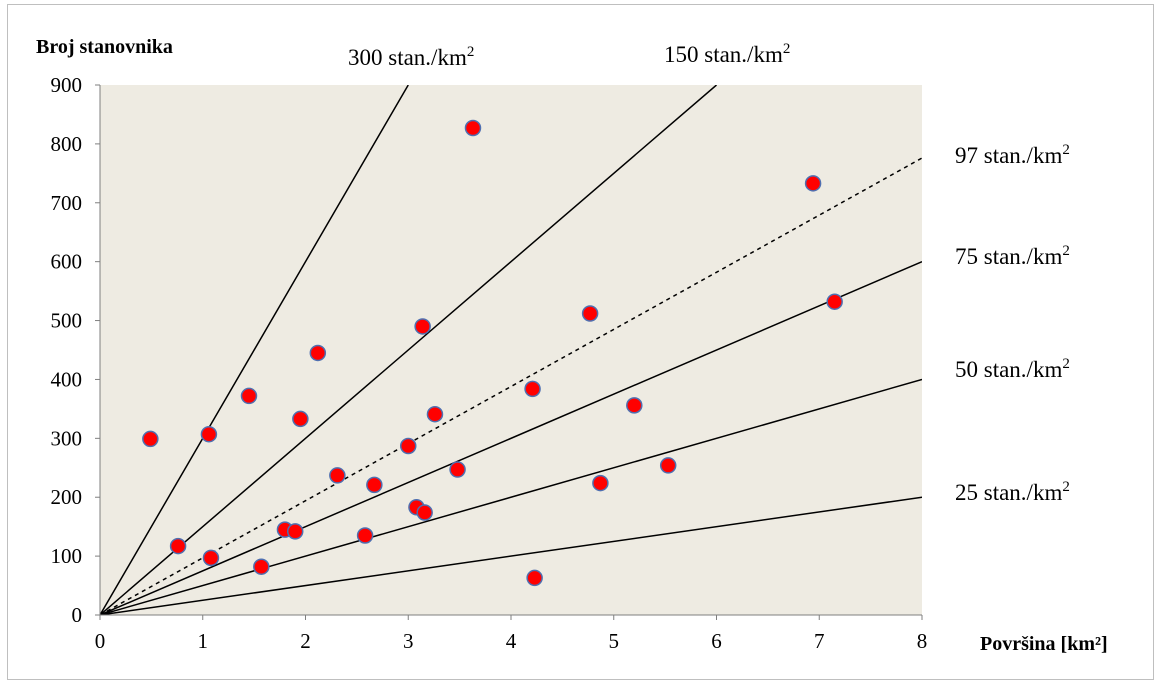 The height and width of the screenshot is (682, 1155). Describe the element at coordinates (305, 641) in the screenshot. I see `x-tick-label: 2` at that location.